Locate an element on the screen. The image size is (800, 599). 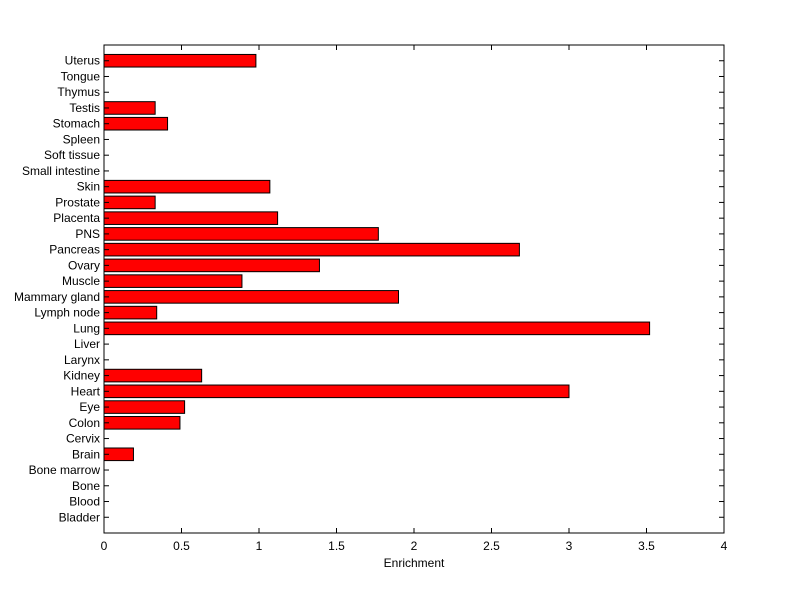
x-axis-title: Enrichment is located at coordinates (414, 563).